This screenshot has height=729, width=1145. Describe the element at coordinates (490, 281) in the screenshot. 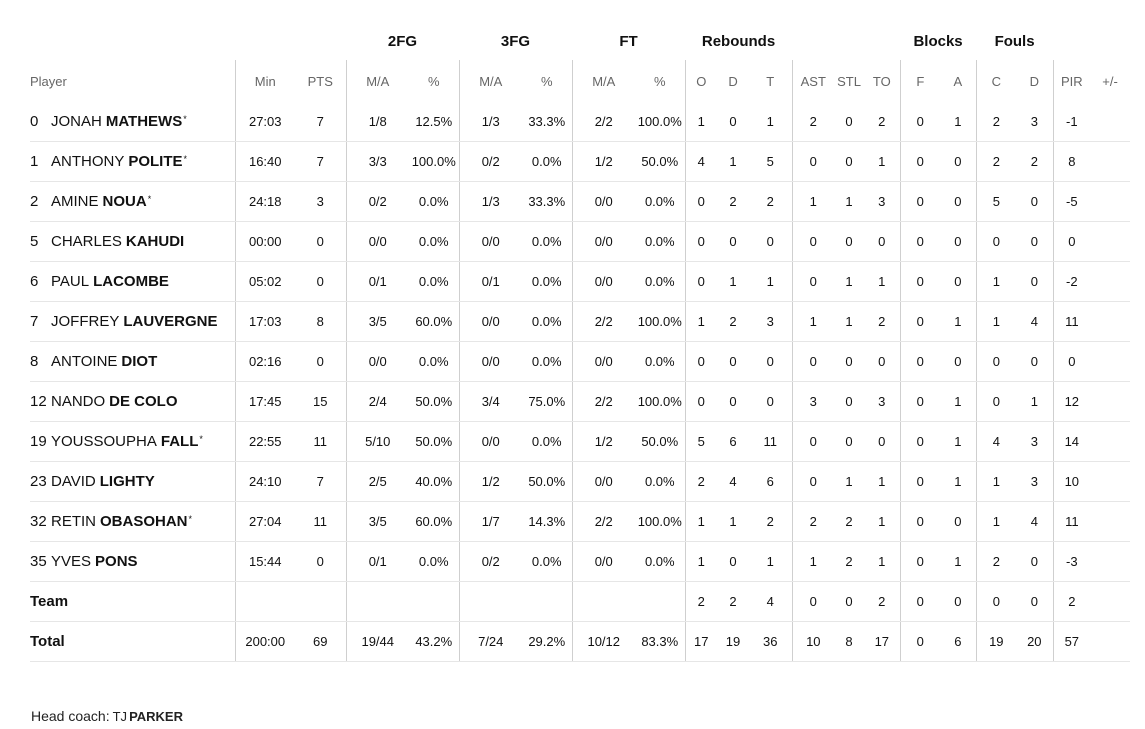

I see `player-fg3-ma: 0/1` at that location.